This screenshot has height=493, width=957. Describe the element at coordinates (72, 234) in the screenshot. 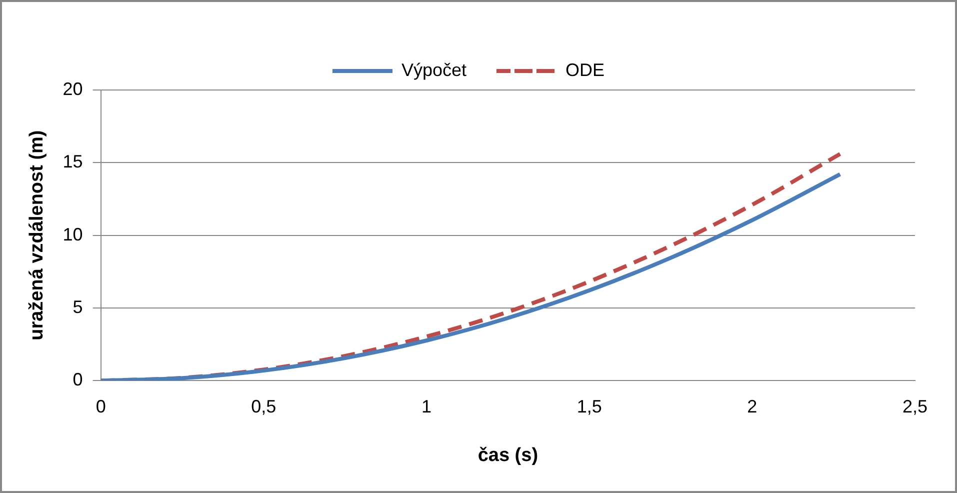

I see `y-tick-label: 10` at that location.